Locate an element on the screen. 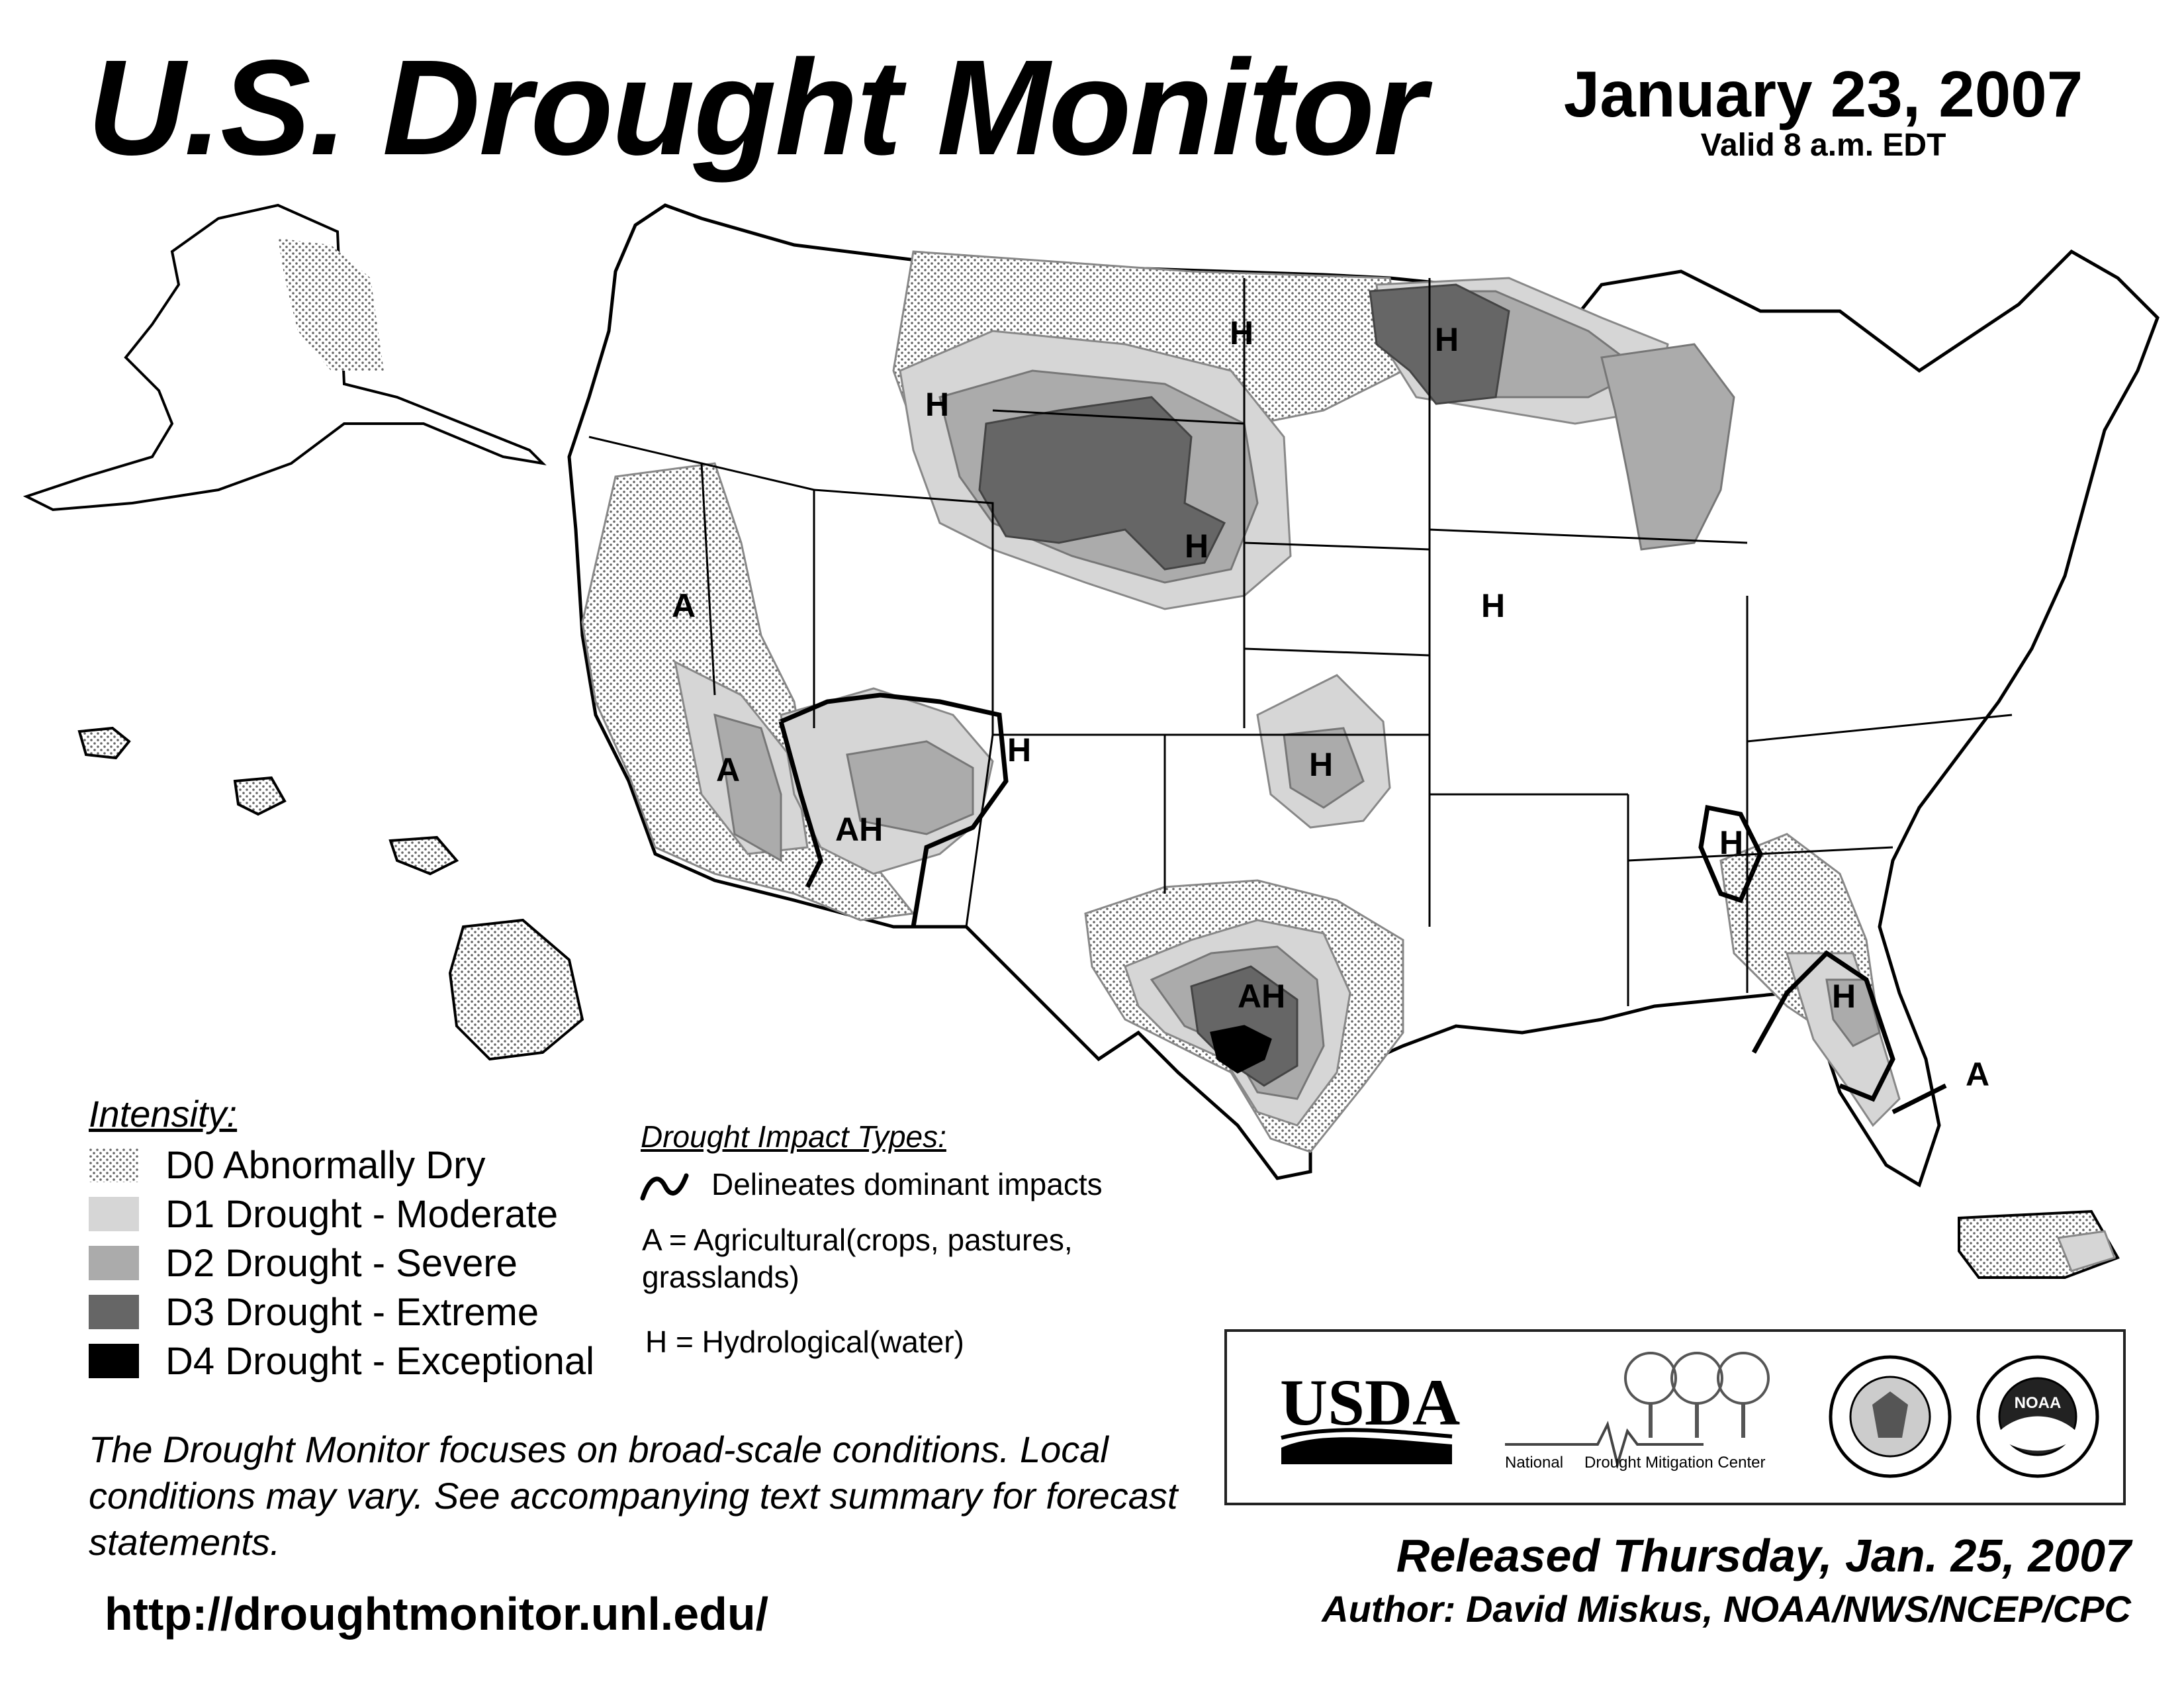  legend-label: D4 Drought - Exceptional is located at coordinates (380, 1361).